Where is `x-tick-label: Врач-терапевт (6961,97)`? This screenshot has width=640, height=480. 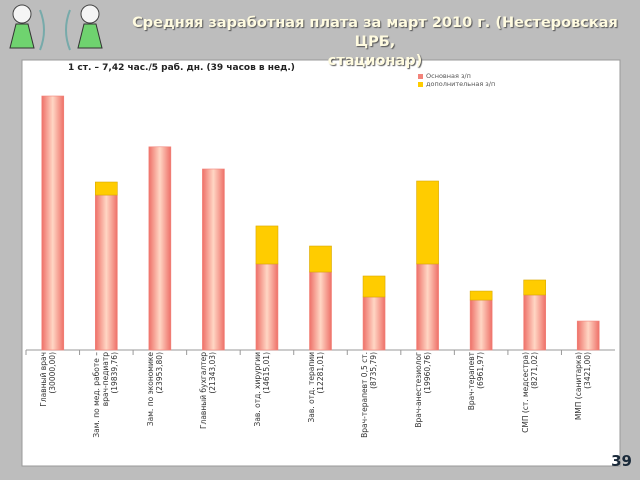
x-tick-label: Врач-терапевт (6961,97) is located at coordinates (476, 381).